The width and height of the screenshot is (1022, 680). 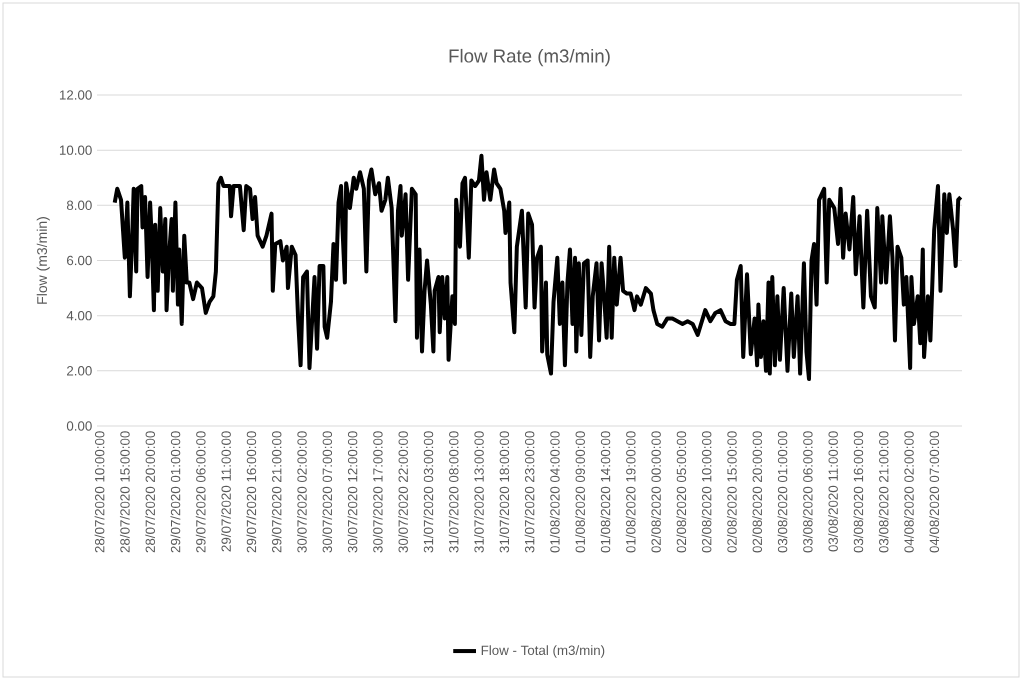 I want to click on x-tick-label: 30/07/2020 17:00:00, so click(x=377, y=492).